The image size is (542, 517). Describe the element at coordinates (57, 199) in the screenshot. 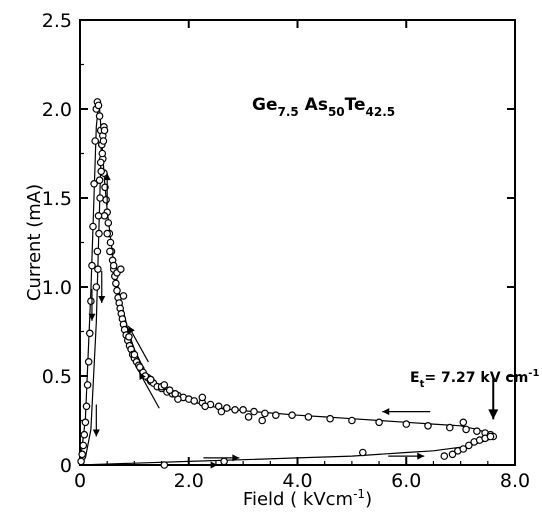

I see `y-tick-label: 1.5` at that location.